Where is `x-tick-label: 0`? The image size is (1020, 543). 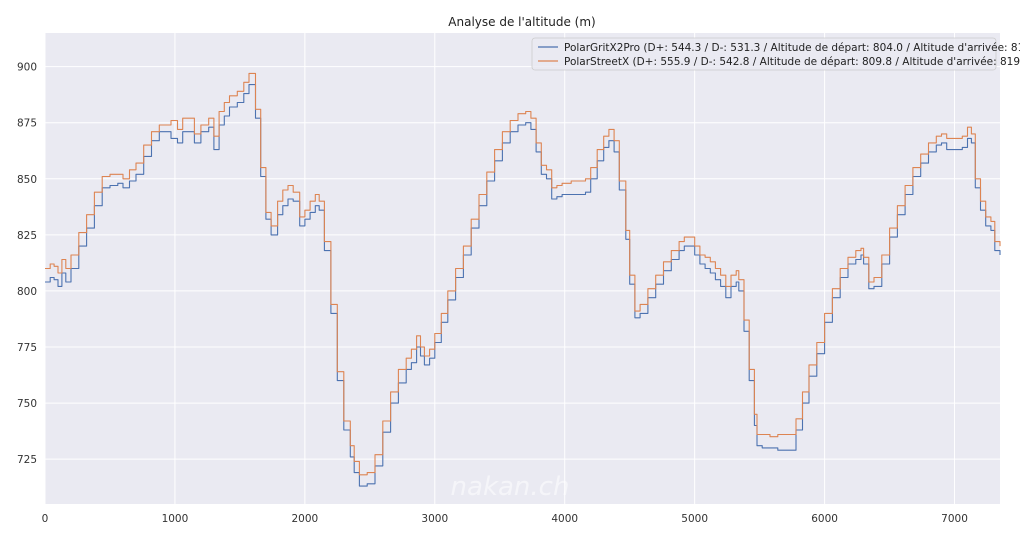
x-tick-label: 0 is located at coordinates (45, 519).